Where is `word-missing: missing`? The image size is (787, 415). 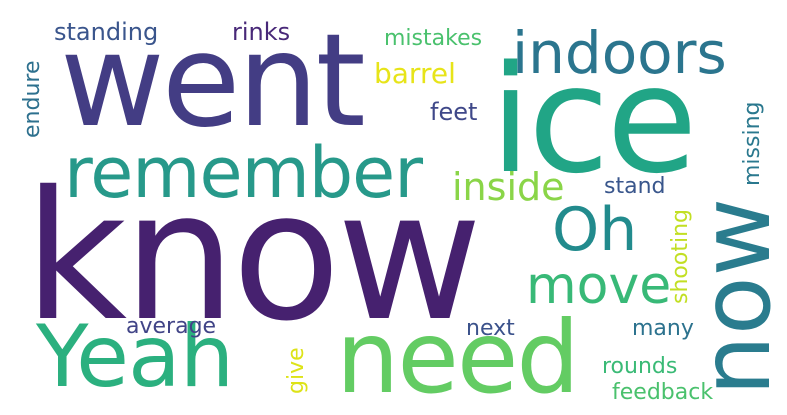
word-missing: missing is located at coordinates (752, 144).